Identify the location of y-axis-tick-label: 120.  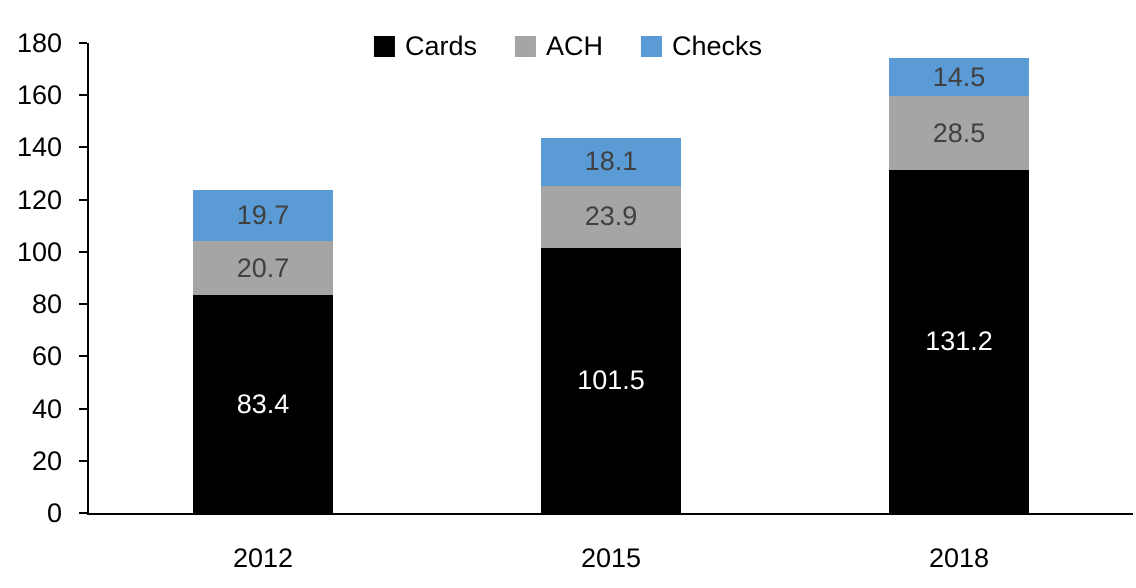
(39, 199).